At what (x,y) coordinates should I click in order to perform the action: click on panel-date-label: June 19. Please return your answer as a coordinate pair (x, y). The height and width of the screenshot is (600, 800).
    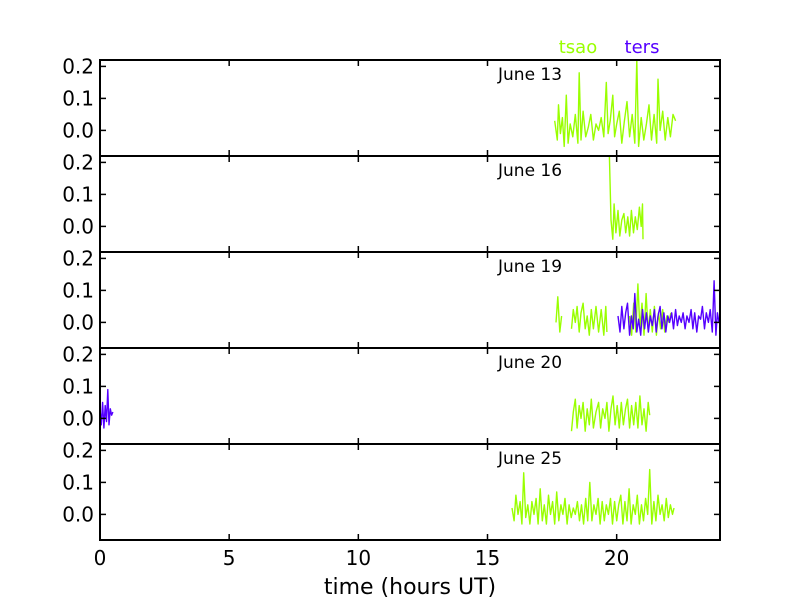
    Looking at the image, I should click on (529, 267).